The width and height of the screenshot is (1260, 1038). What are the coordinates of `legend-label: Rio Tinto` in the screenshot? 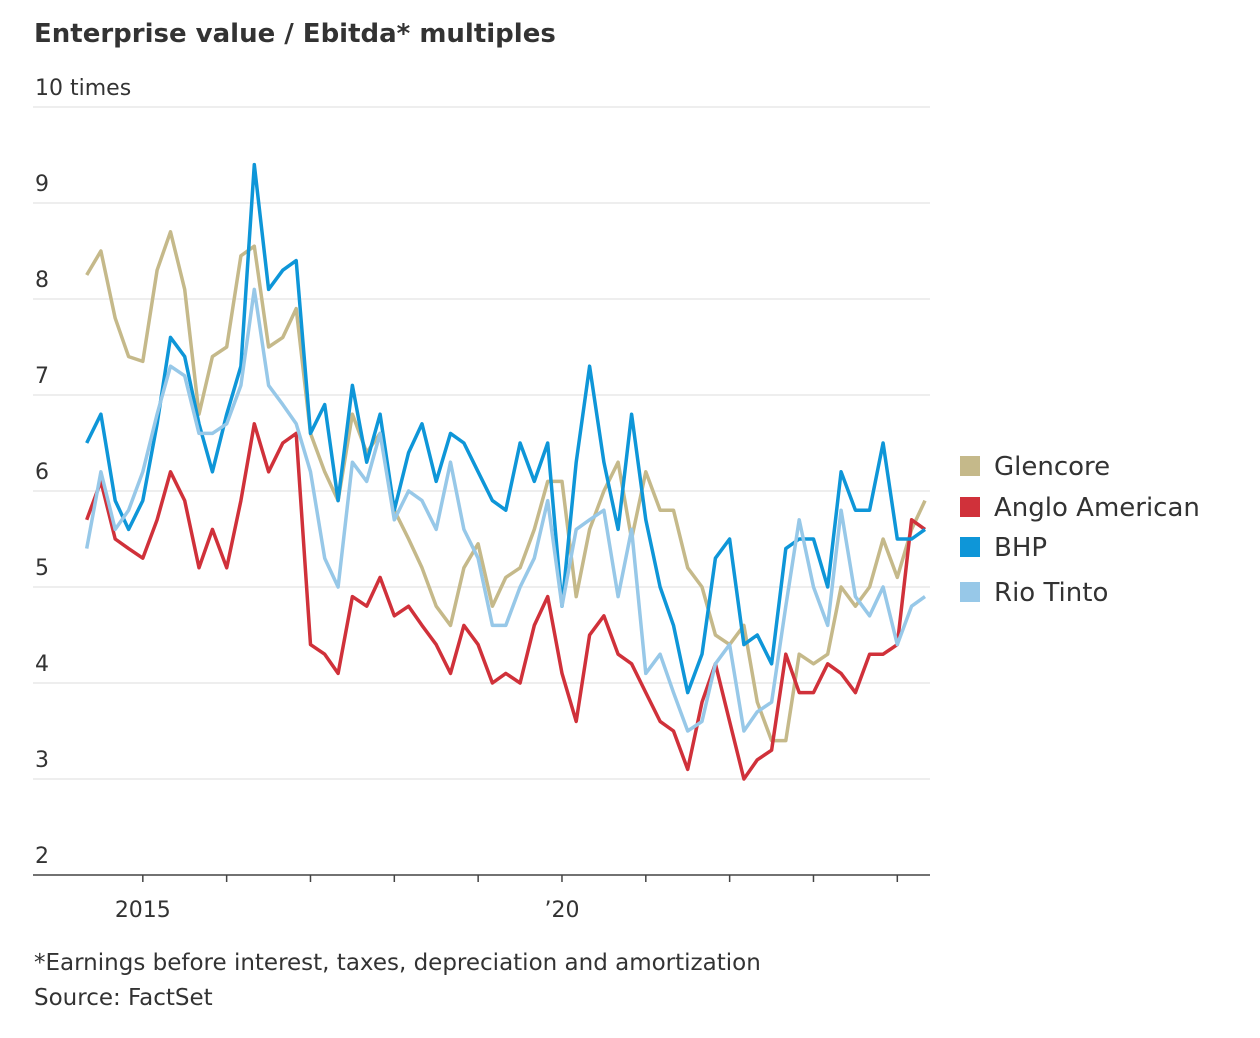 It's located at (1051, 593).